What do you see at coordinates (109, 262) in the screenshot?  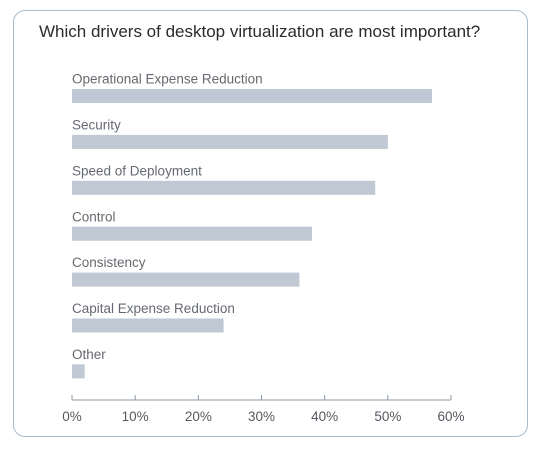 I see `category-label: Consistency` at bounding box center [109, 262].